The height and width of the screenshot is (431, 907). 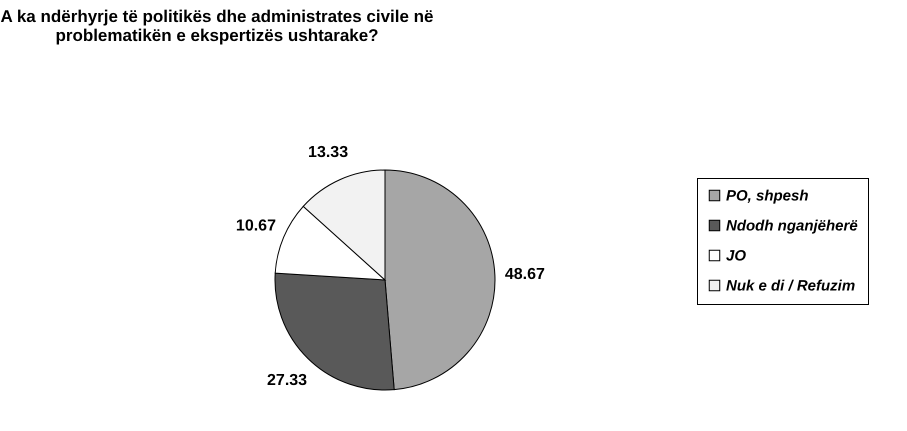 I want to click on data-label: 10.67, so click(x=256, y=226).